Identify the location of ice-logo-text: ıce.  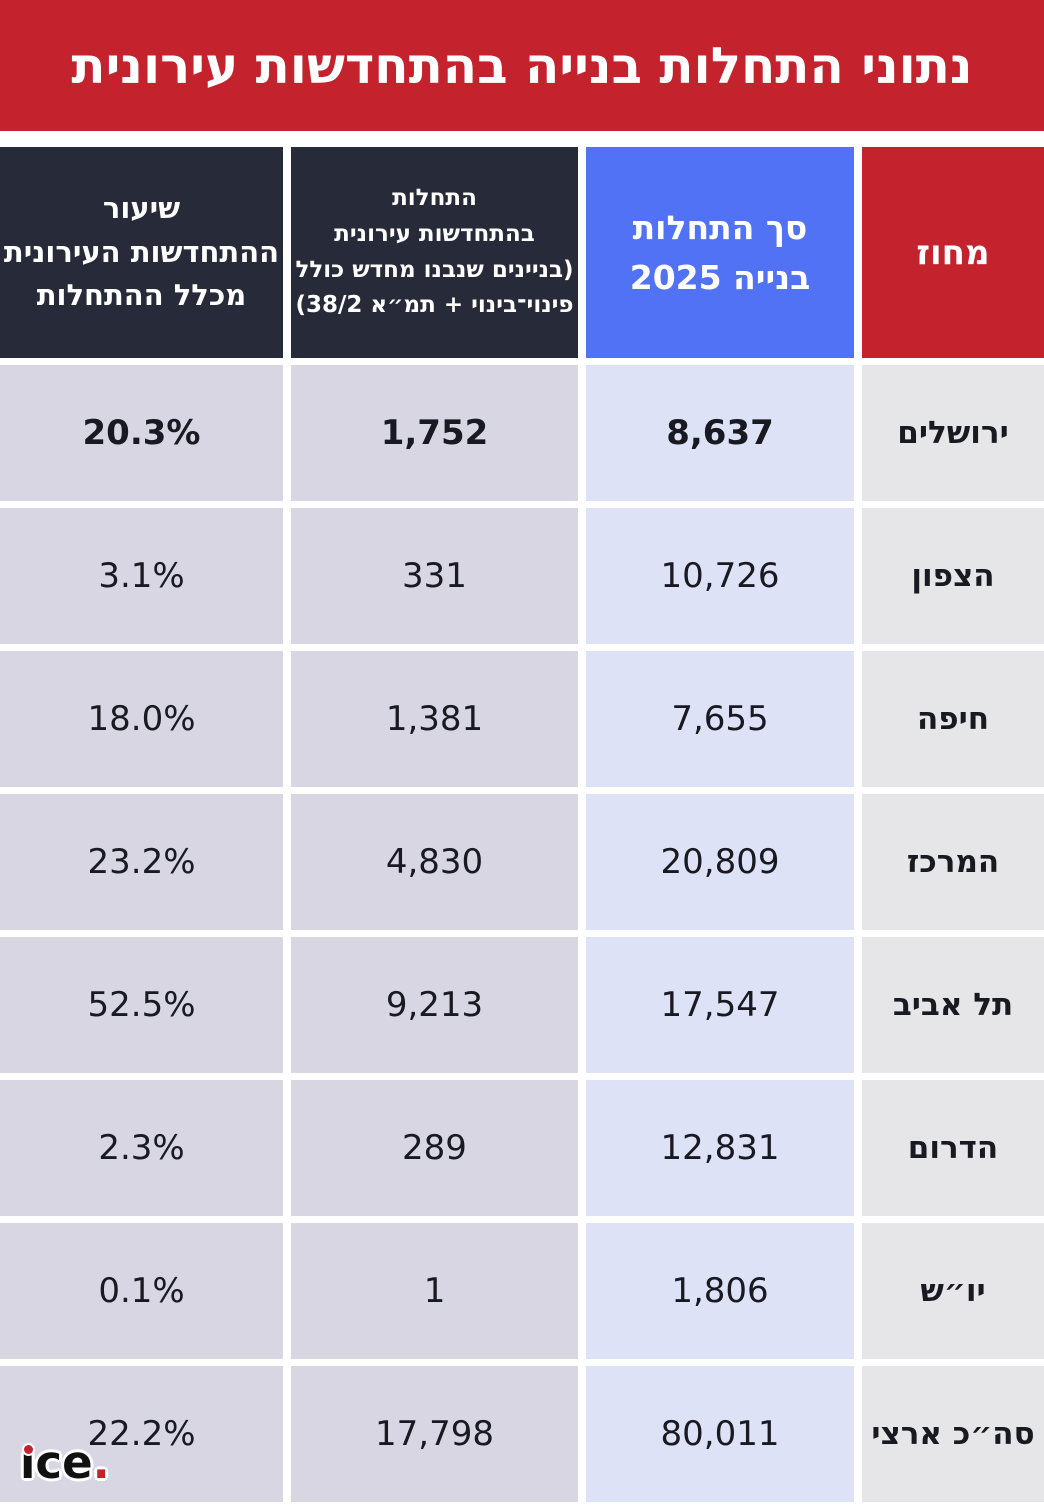
(56, 1462).